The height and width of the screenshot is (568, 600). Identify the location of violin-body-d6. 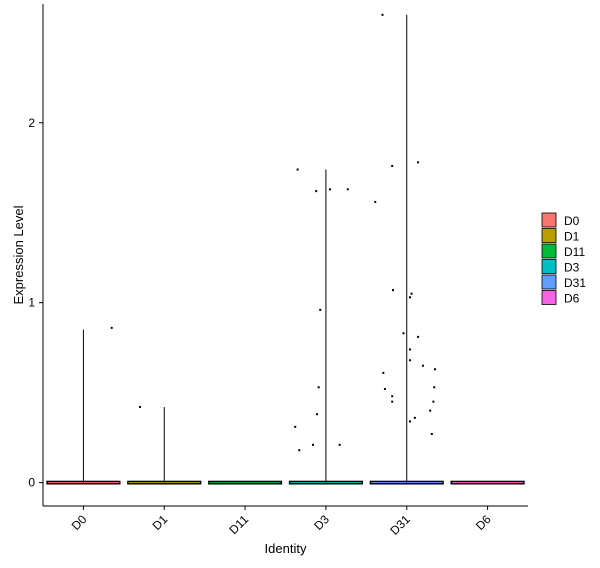
(487, 482).